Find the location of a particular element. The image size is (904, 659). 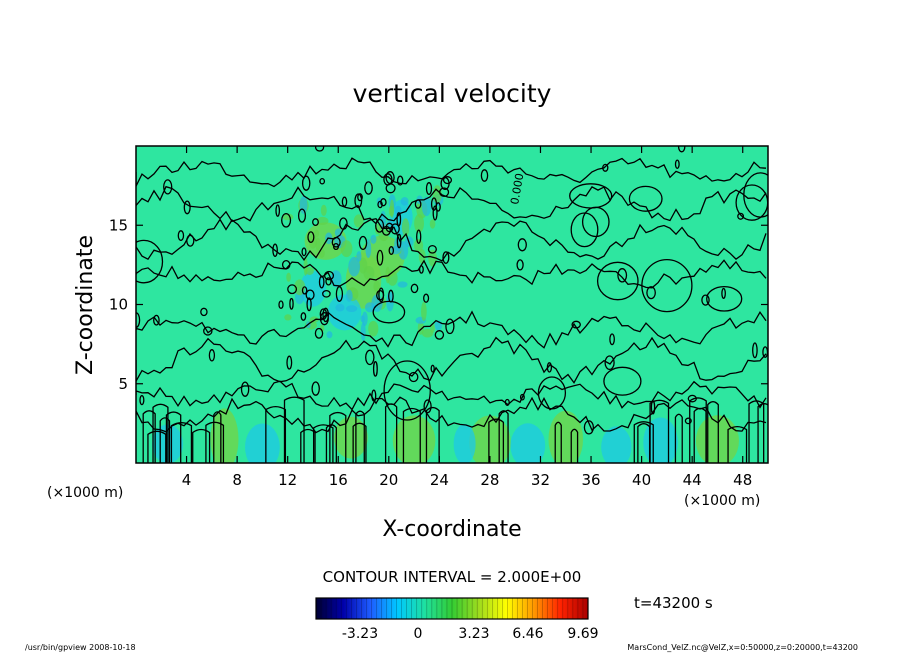

x-tick-label: 20 is located at coordinates (388, 480).